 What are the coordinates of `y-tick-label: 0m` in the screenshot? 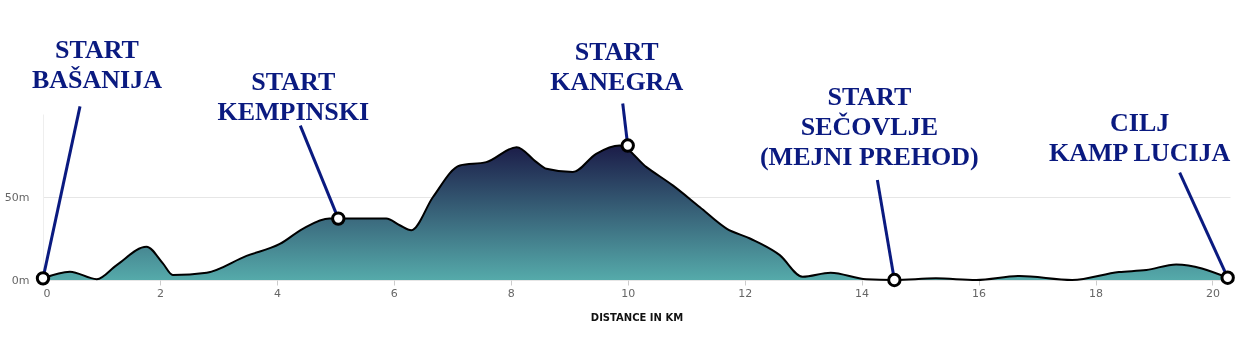 It's located at (20, 280).